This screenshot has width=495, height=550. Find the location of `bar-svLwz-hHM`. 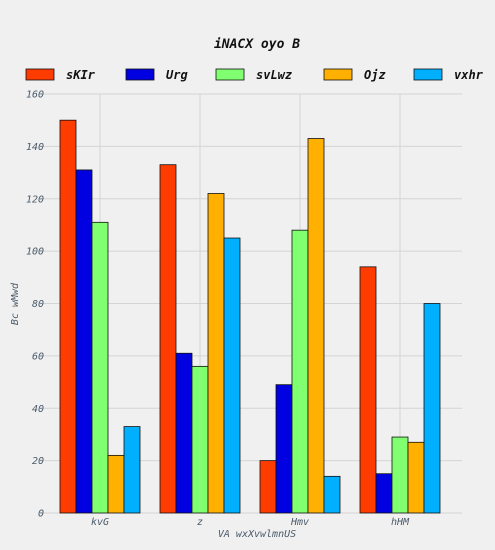

bar-svLwz-hHM is located at coordinates (400, 475).